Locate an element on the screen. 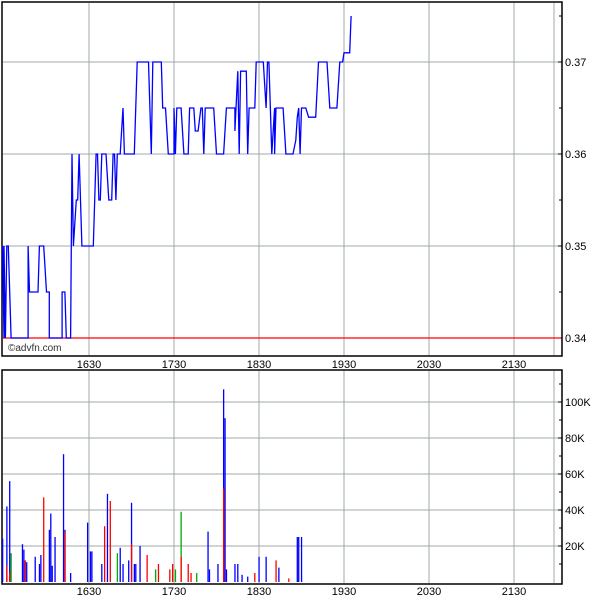 The height and width of the screenshot is (605, 600). y-tick-label: 40K is located at coordinates (575, 511).